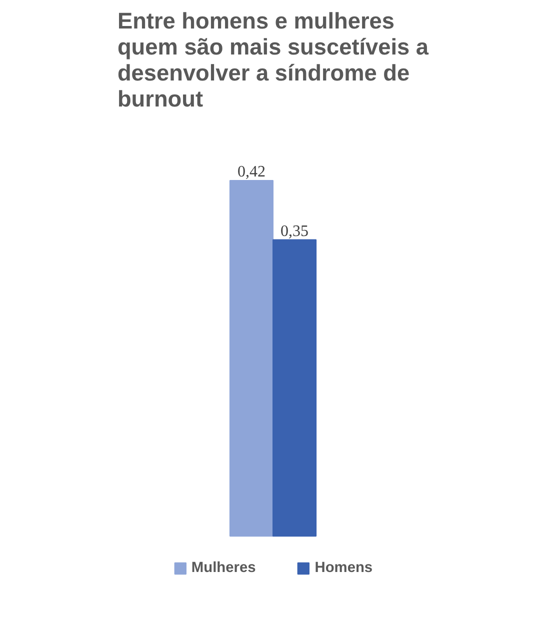 This screenshot has width=545, height=639. Describe the element at coordinates (251, 172) in the screenshot. I see `data-label: 0,42` at that location.